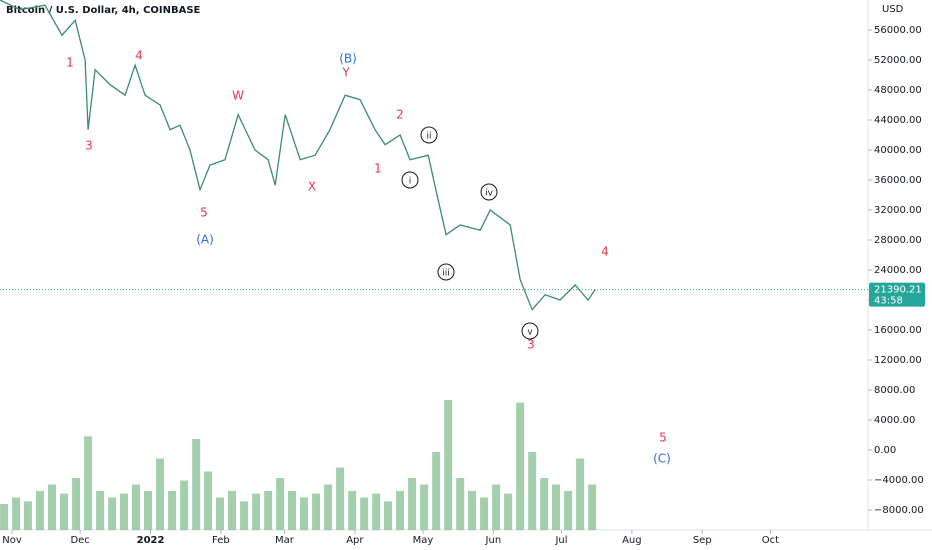 This screenshot has width=932, height=550. Describe the element at coordinates (531, 345) in the screenshot. I see `wave-label: 3` at that location.